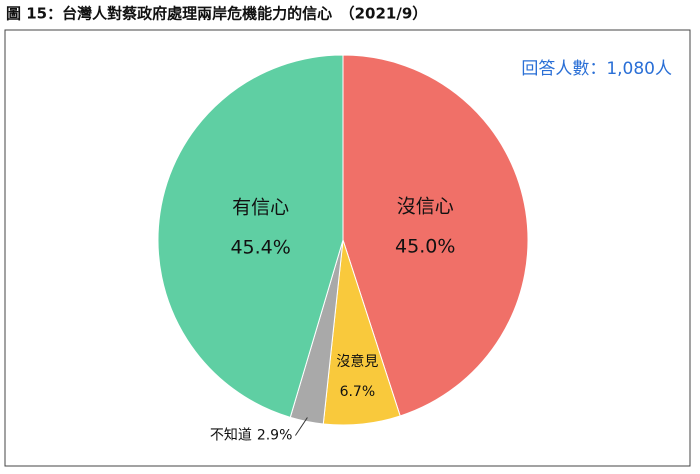 This screenshot has height=474, width=700. I want to click on category-label: 有信心, so click(260, 208).